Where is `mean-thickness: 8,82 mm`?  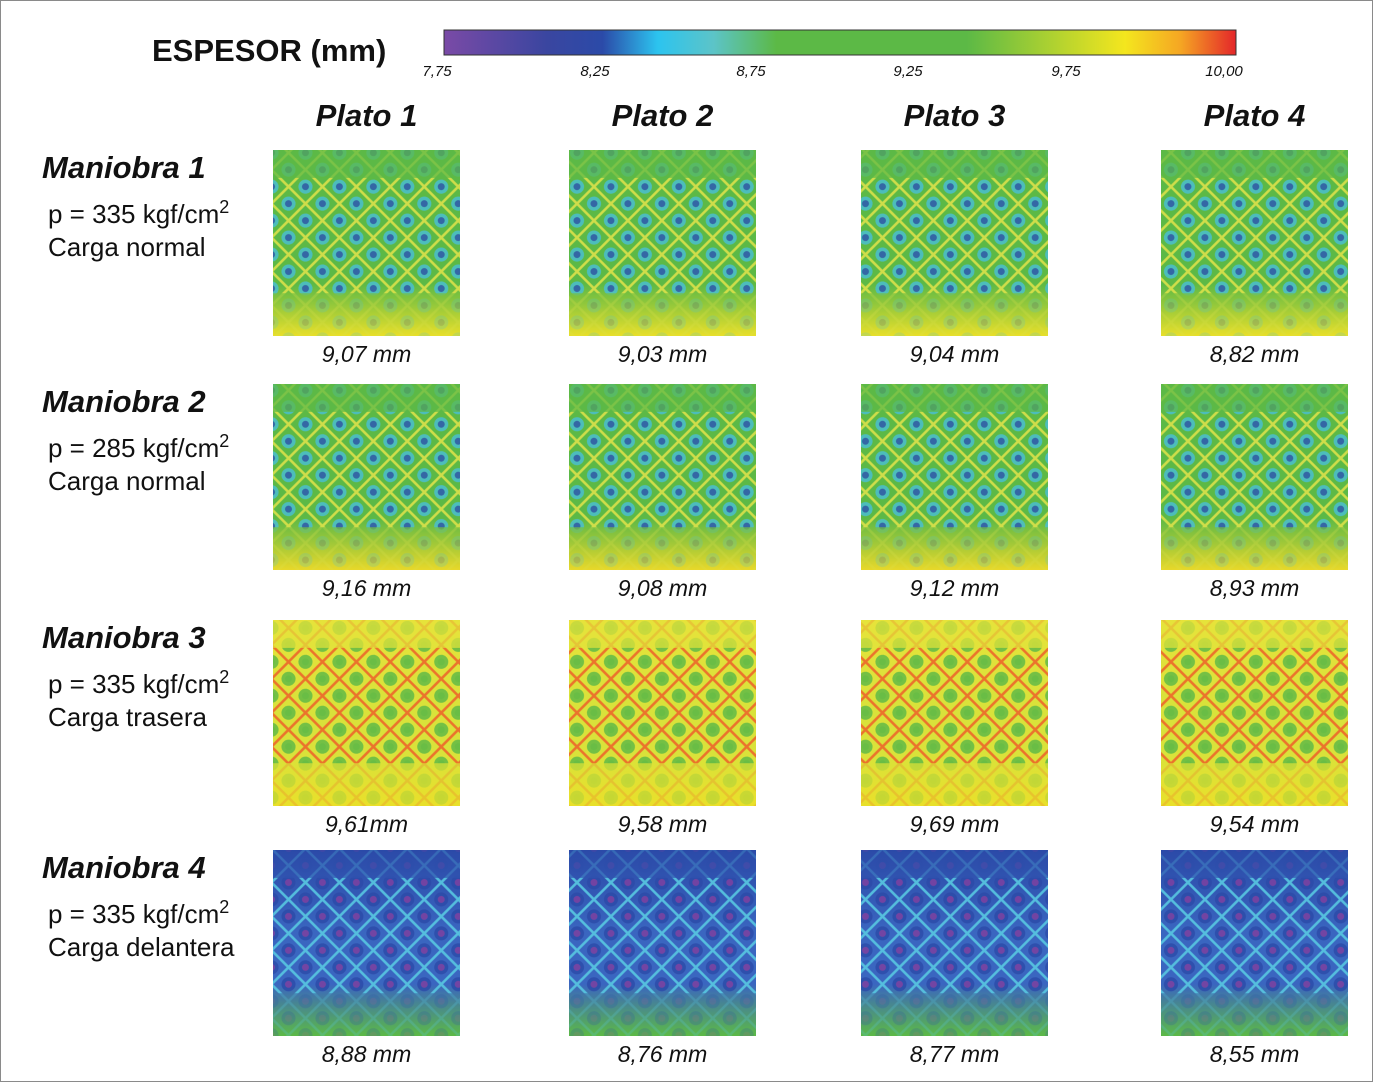 mean-thickness: 8,82 mm is located at coordinates (1254, 354).